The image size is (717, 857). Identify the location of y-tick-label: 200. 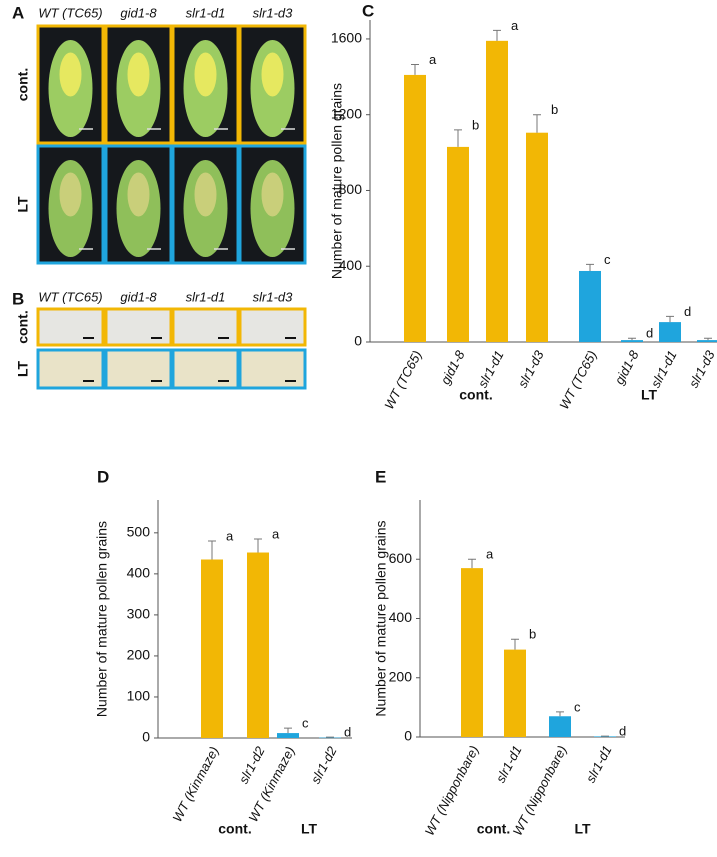
(139, 655).